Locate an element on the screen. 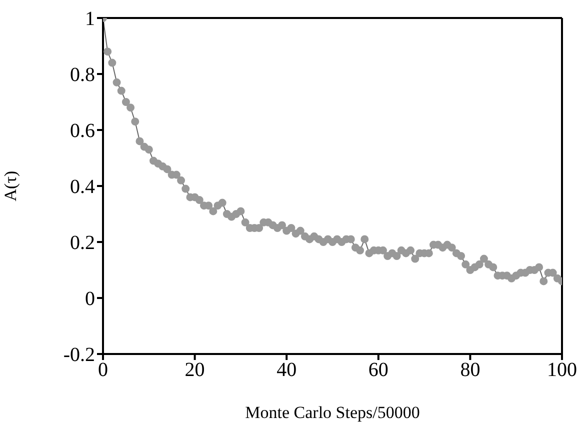 Image resolution: width=578 pixels, height=424 pixels. y-tick-label: 0 is located at coordinates (90, 299).